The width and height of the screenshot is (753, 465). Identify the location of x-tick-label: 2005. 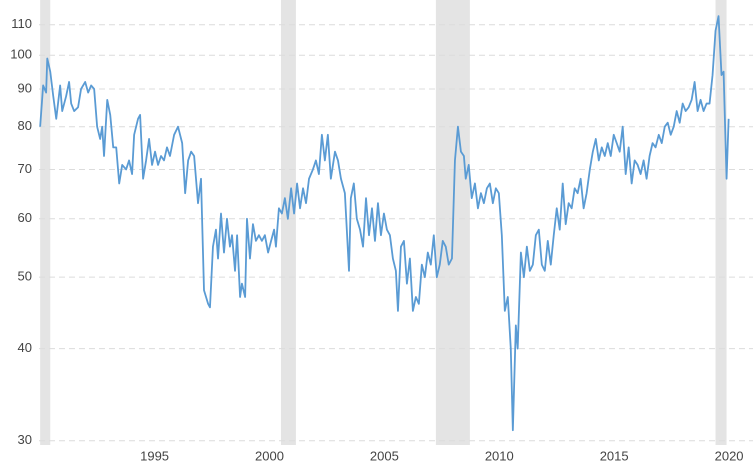
(384, 455).